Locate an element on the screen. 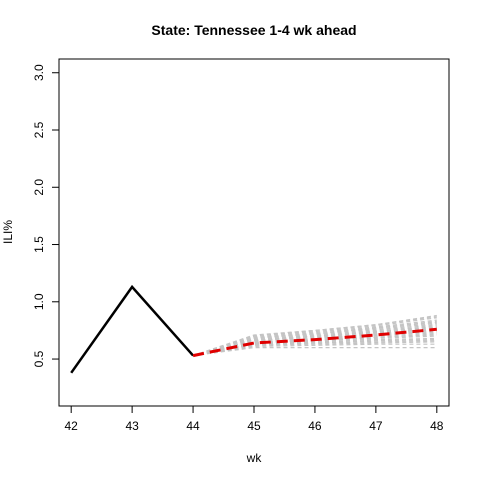  x-tick-label-48: 48 is located at coordinates (437, 426).